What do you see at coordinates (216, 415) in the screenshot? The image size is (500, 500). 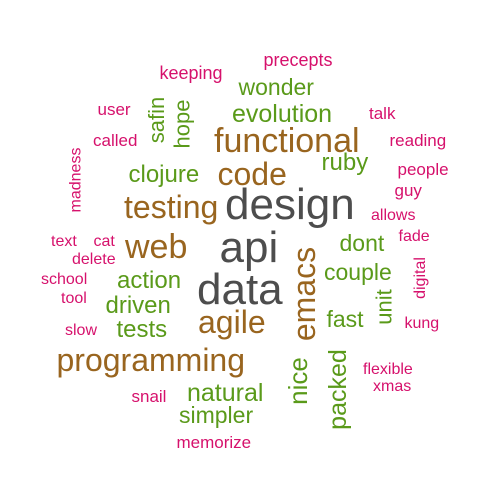 I see `word-simpler: simpler` at bounding box center [216, 415].